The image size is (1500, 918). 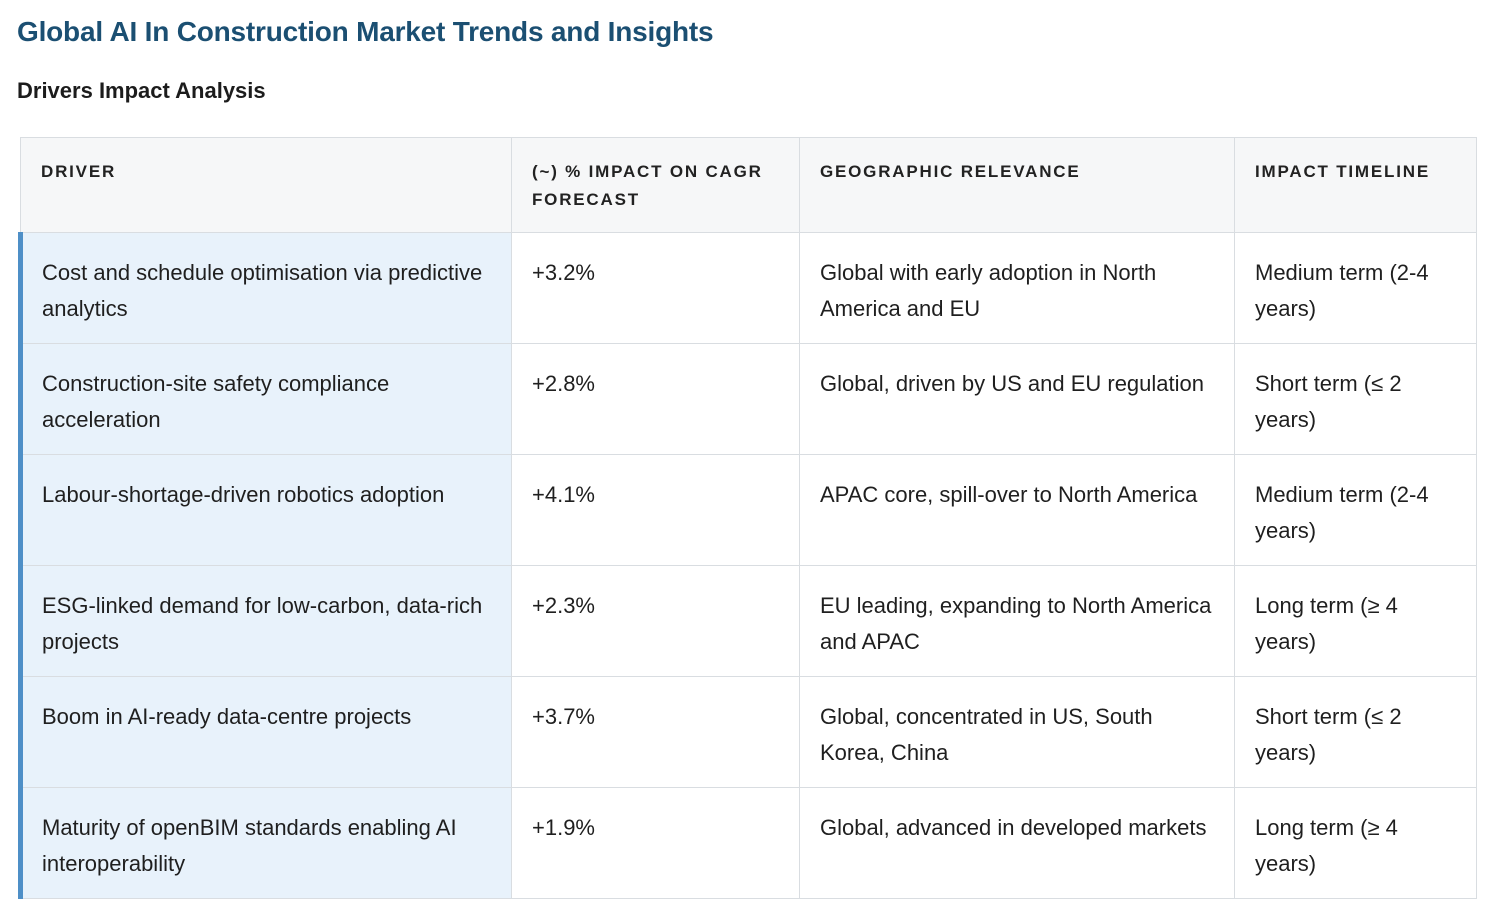 What do you see at coordinates (655, 288) in the screenshot?
I see `impact-cell: +3.2%` at bounding box center [655, 288].